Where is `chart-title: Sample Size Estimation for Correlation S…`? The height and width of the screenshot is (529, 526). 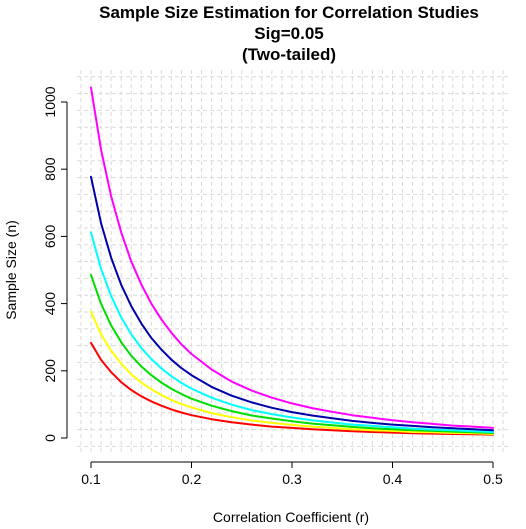 chart-title: Sample Size Estimation for Correlation S… is located at coordinates (289, 33).